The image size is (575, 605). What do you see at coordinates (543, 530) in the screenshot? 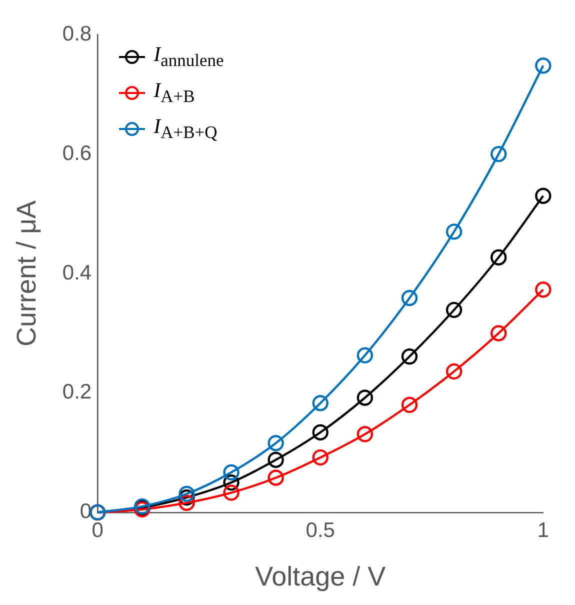
I see `x-tick-label: 1` at bounding box center [543, 530].